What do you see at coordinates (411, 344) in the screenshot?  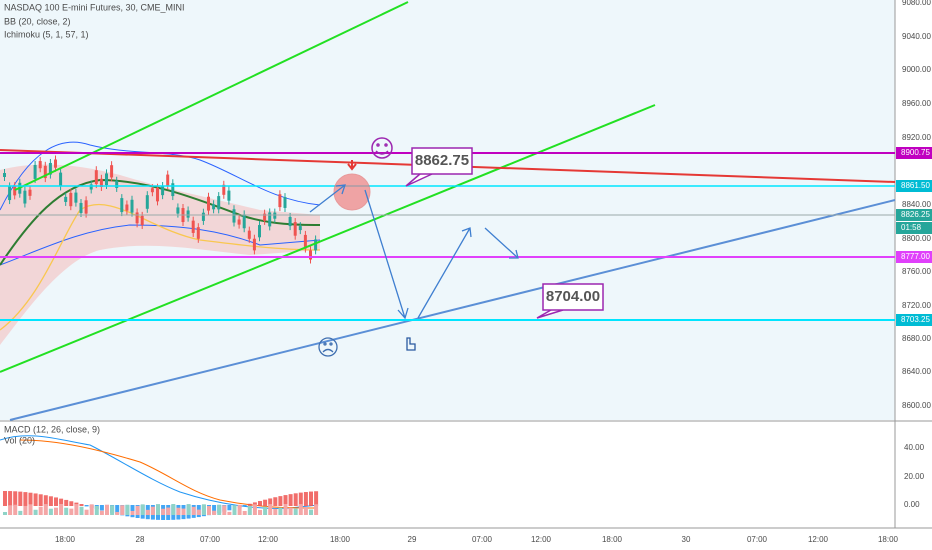 I see `hand-icon` at bounding box center [411, 344].